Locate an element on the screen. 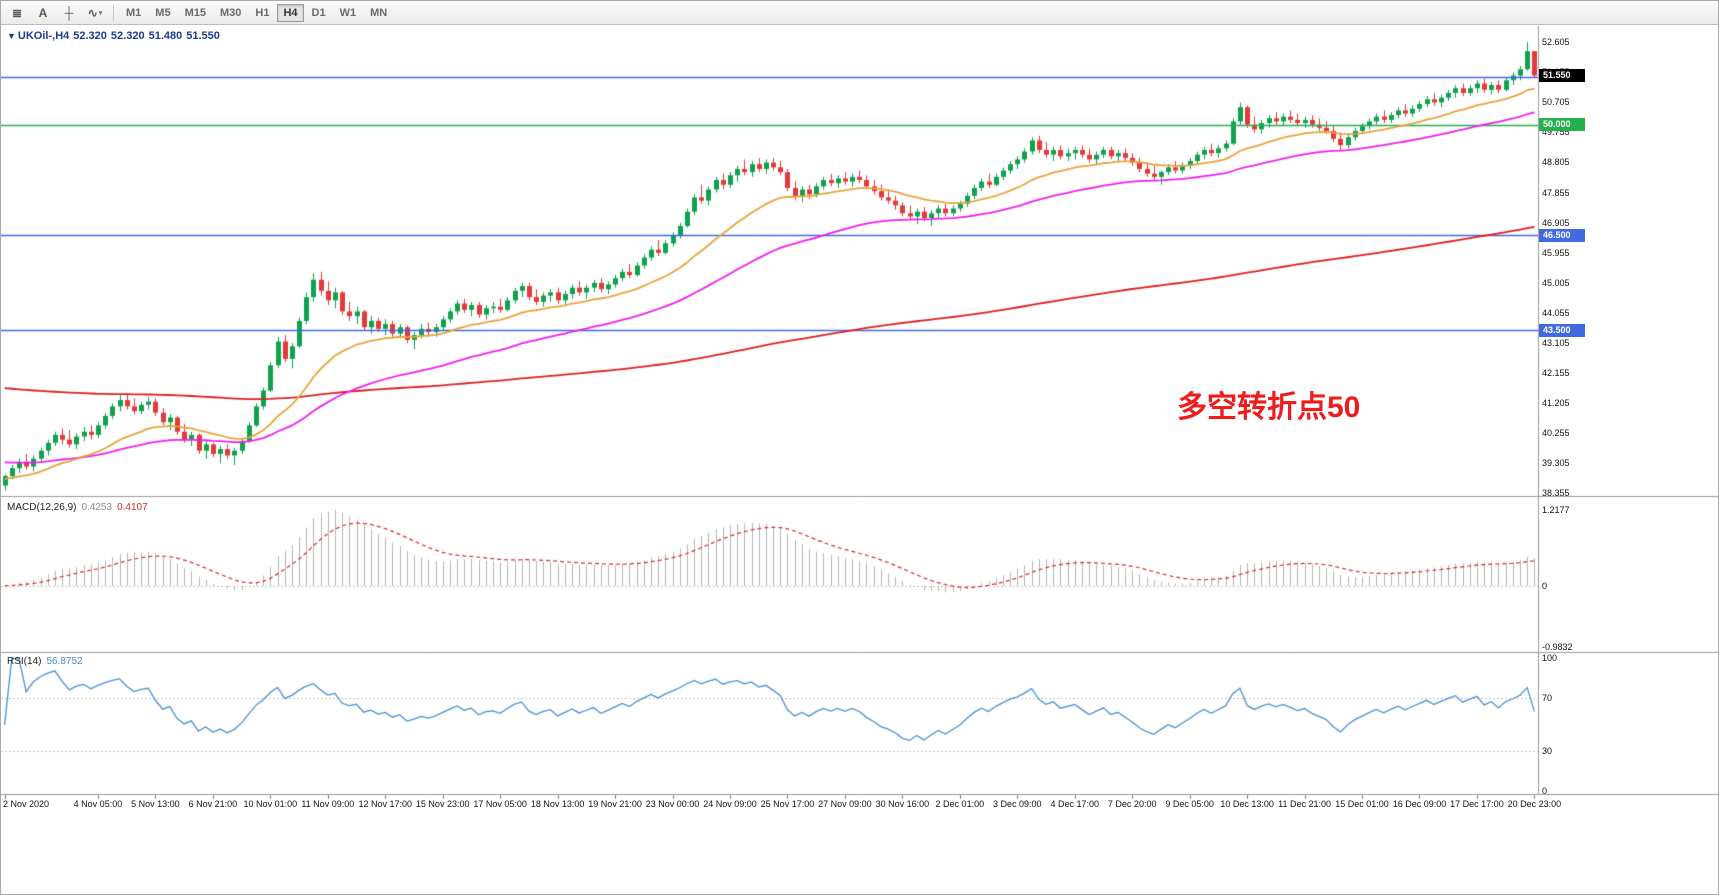  chart-list-icon: ≣ is located at coordinates (17, 12).